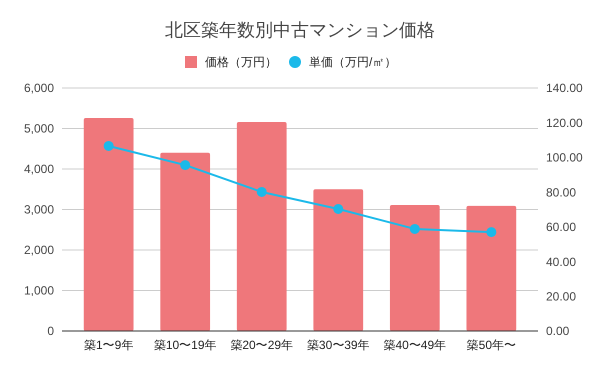  Describe the element at coordinates (565, 157) in the screenshot. I see `y2-tick-label: 100.00` at that location.